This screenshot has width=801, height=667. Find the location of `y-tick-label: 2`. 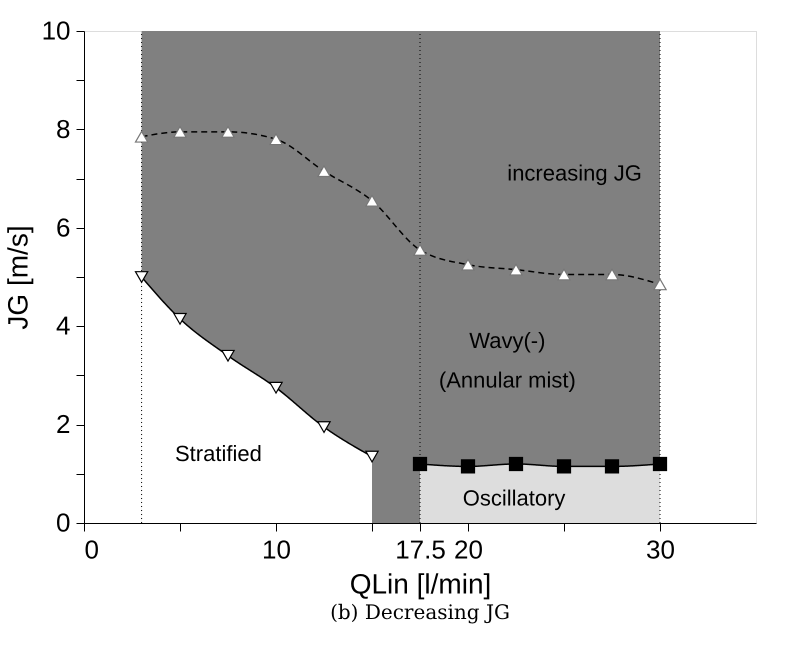

y-tick-label: 2 is located at coordinates (63, 424).